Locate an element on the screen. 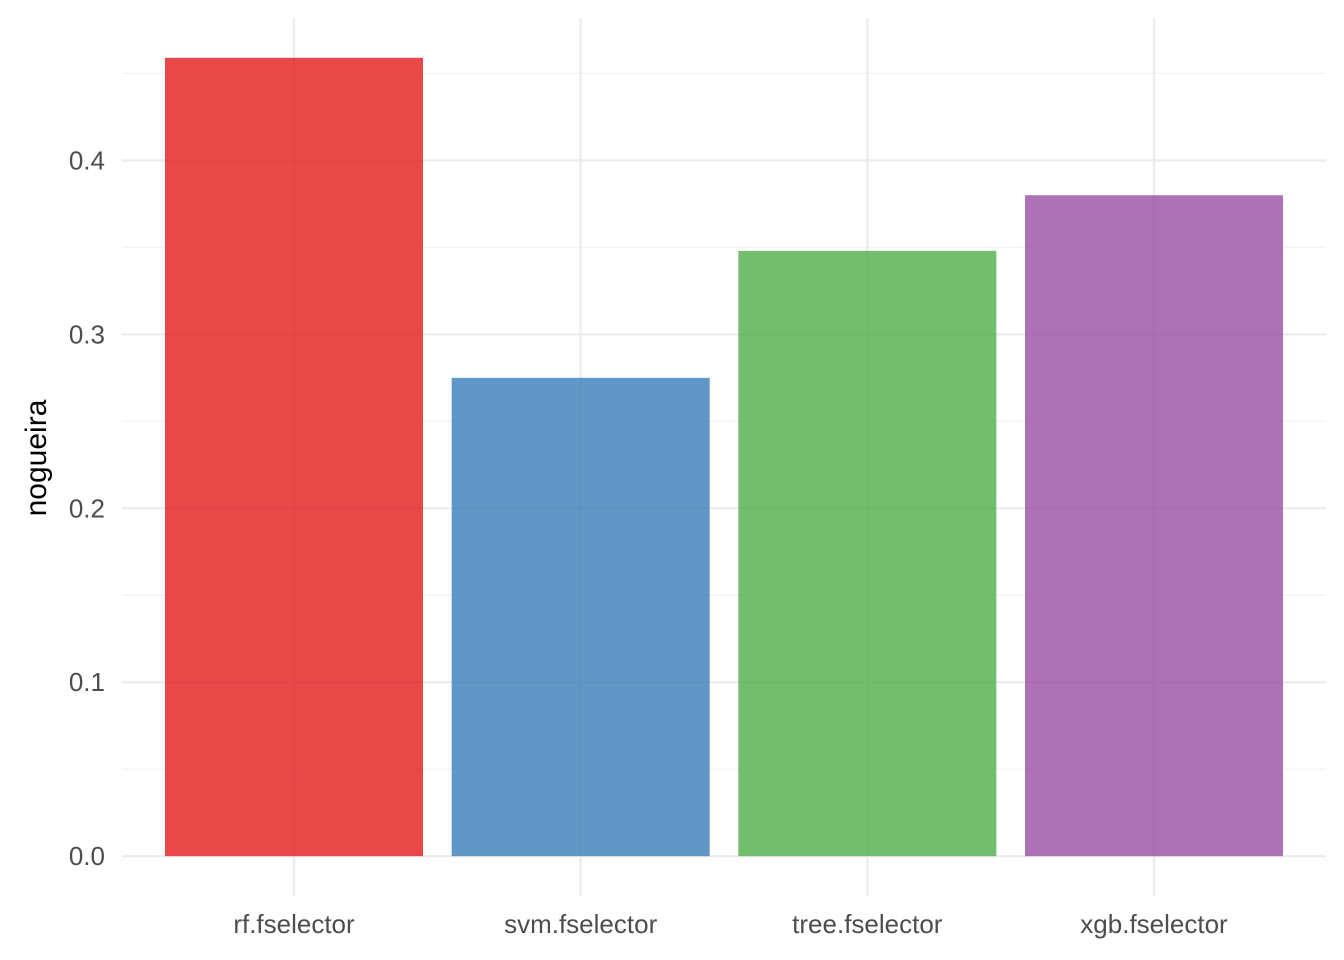  y-tick-label: 0.2 is located at coordinates (87, 508).